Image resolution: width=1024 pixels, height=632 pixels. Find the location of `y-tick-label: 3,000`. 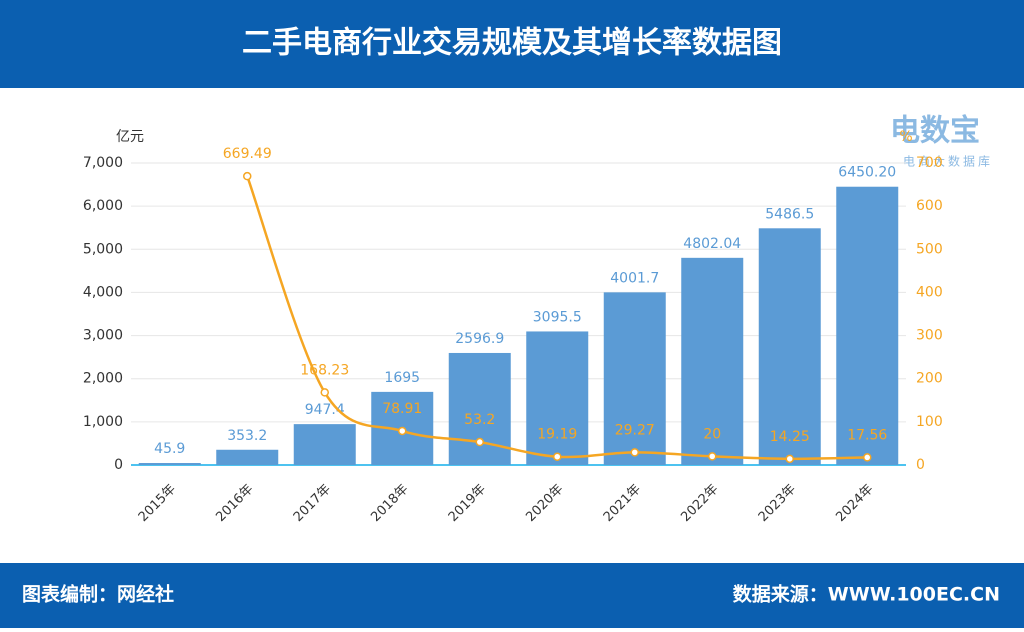

y-tick-label: 3,000 is located at coordinates (103, 336).